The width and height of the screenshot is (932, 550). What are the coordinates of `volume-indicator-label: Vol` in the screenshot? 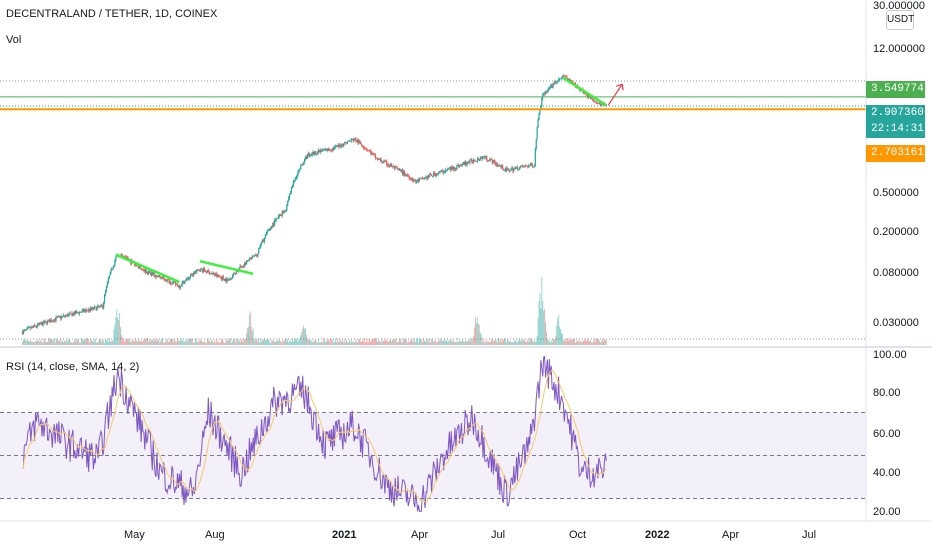 It's located at (14, 40).